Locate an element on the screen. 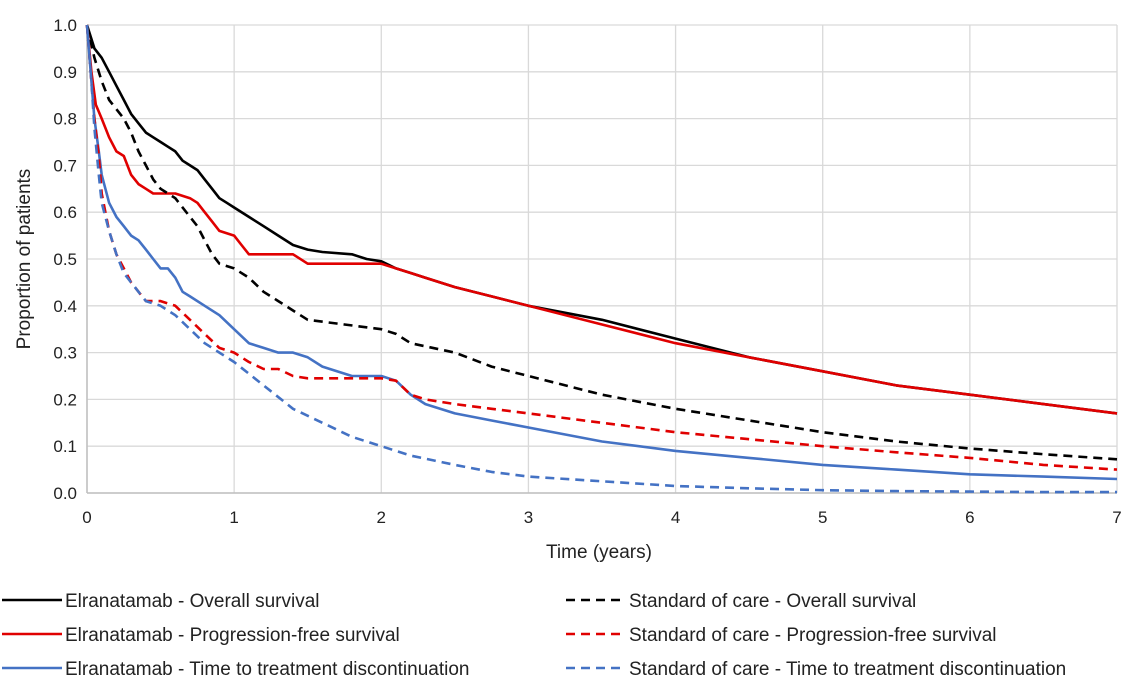 The height and width of the screenshot is (686, 1125). y-tick-label: 0.9 is located at coordinates (65, 72).